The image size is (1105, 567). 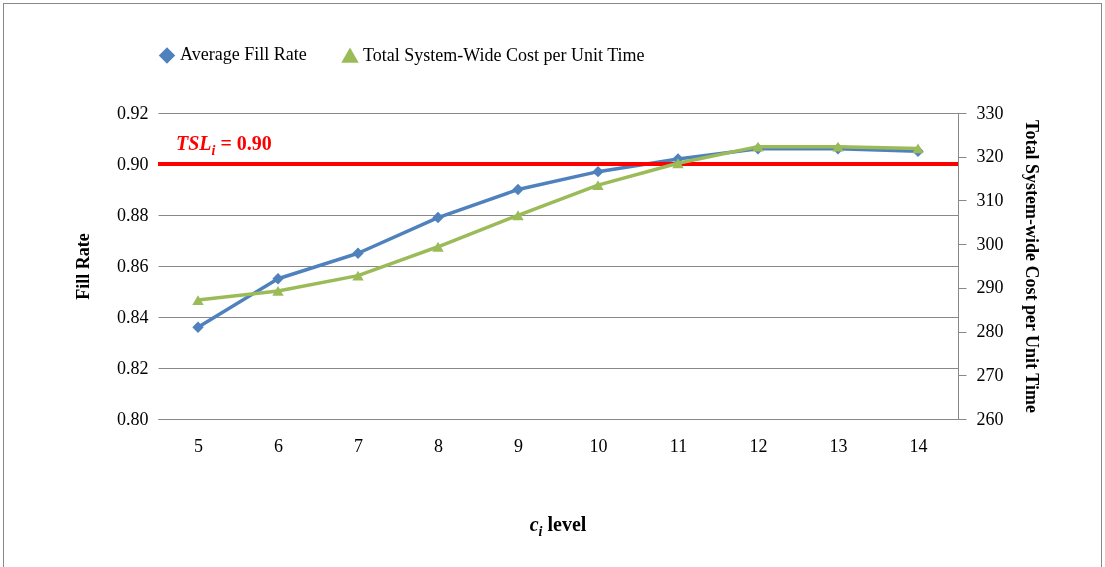 What do you see at coordinates (990, 287) in the screenshot?
I see `y2-tick-label: 290` at bounding box center [990, 287].